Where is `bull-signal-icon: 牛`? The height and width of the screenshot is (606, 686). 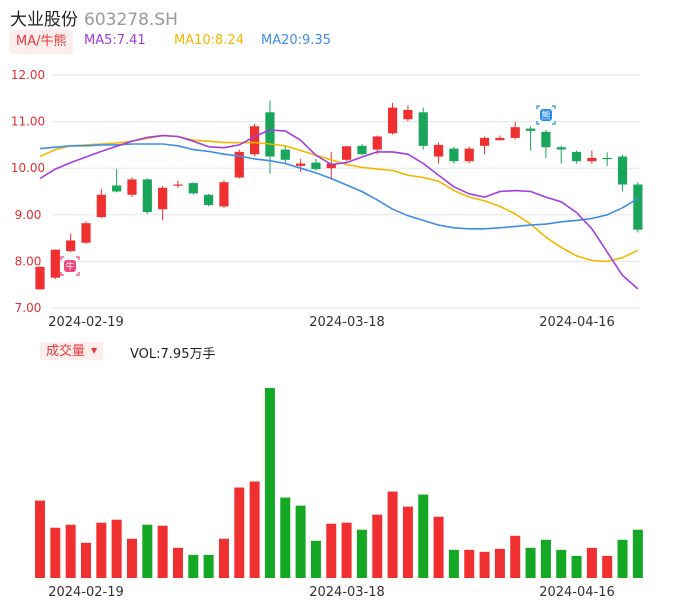
bull-signal-icon: 牛 is located at coordinates (70, 266).